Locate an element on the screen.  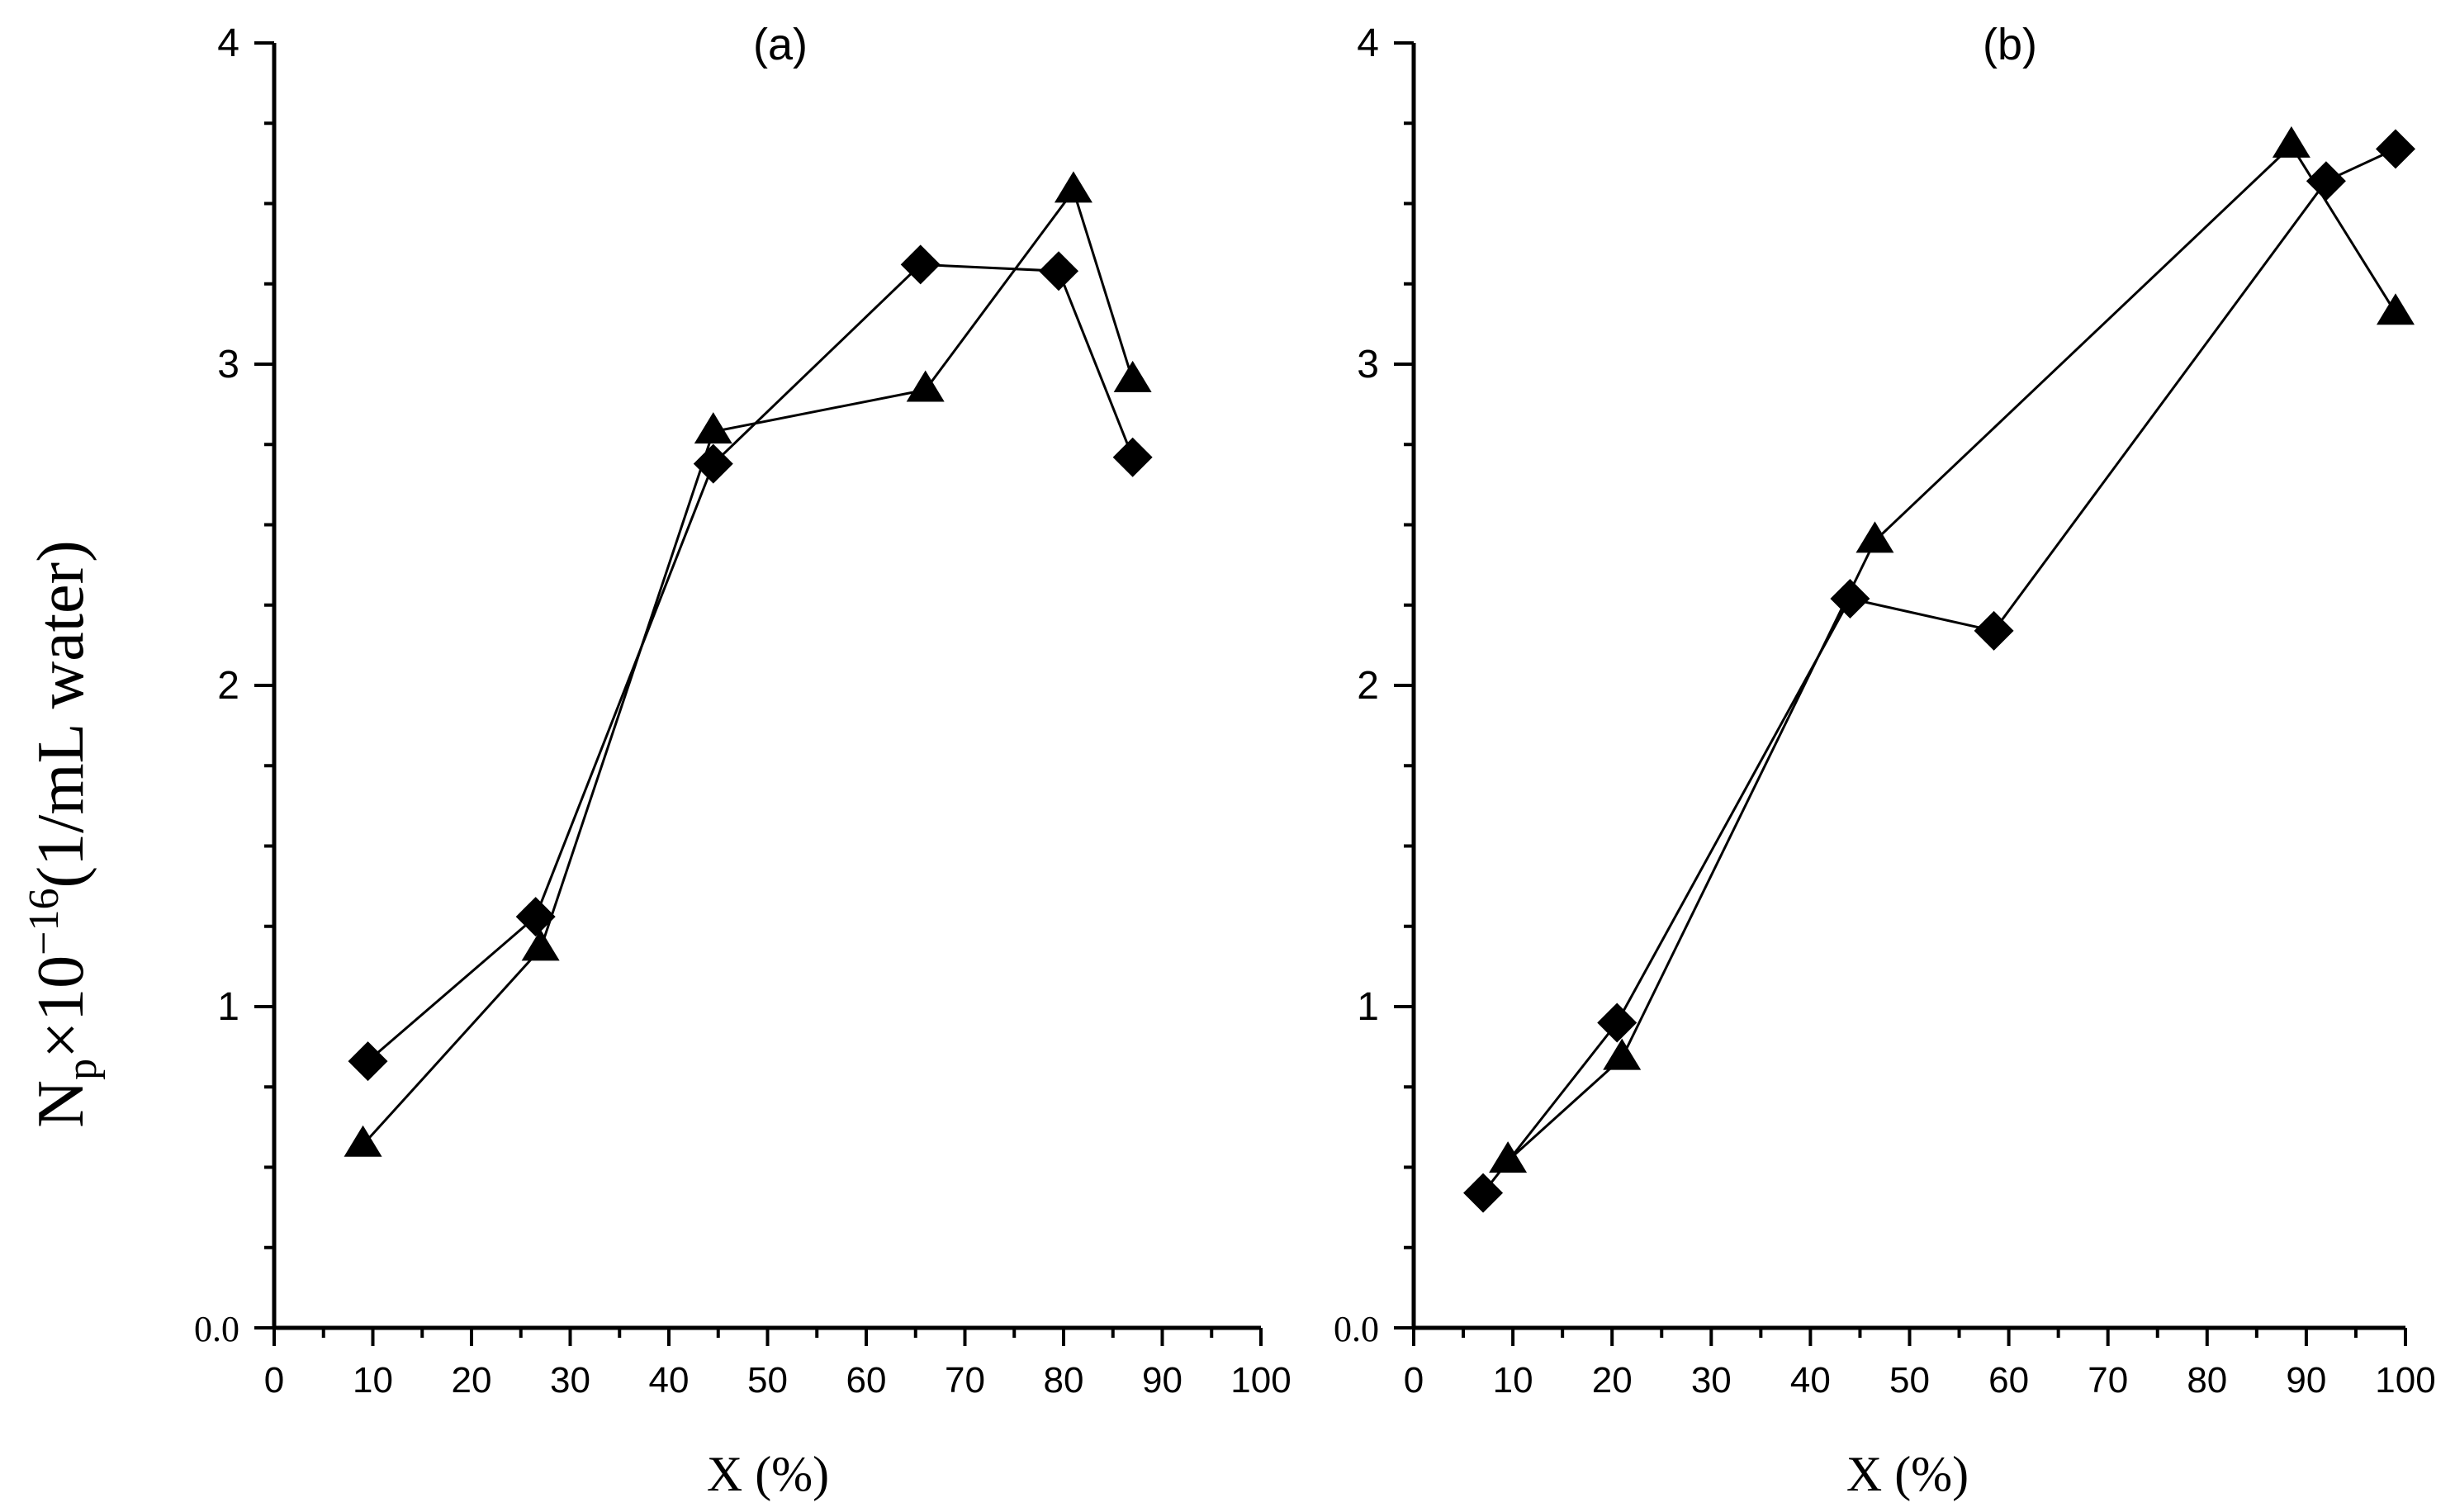
panel-a-x-tick-label: 100 is located at coordinates (1260, 1380).